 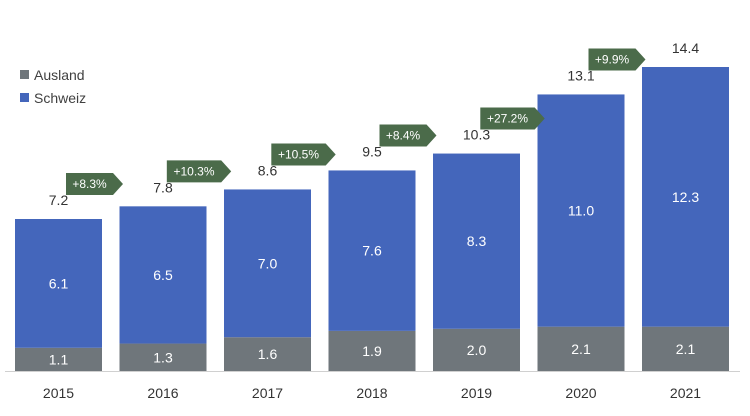 I want to click on x-tick-2015: 2015, so click(x=58, y=393).